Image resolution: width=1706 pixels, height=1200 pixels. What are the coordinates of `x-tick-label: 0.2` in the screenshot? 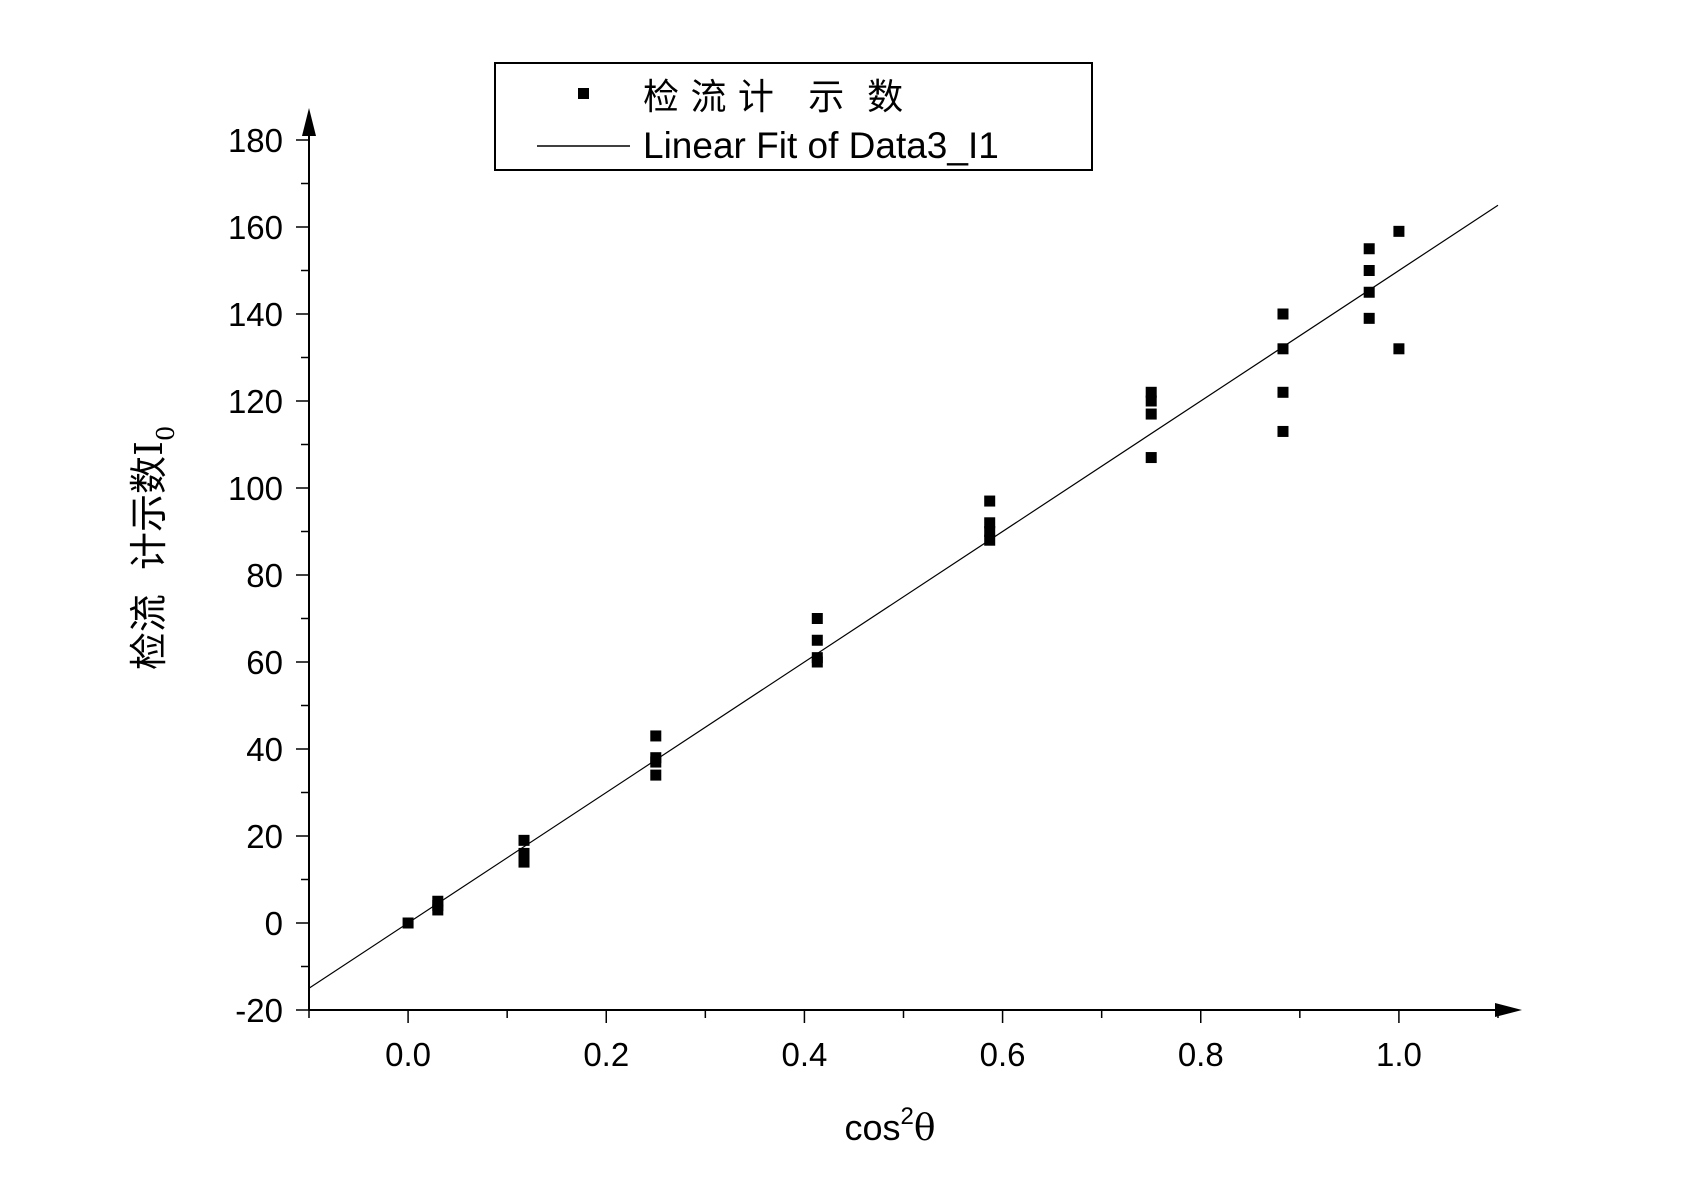 It's located at (606, 1054).